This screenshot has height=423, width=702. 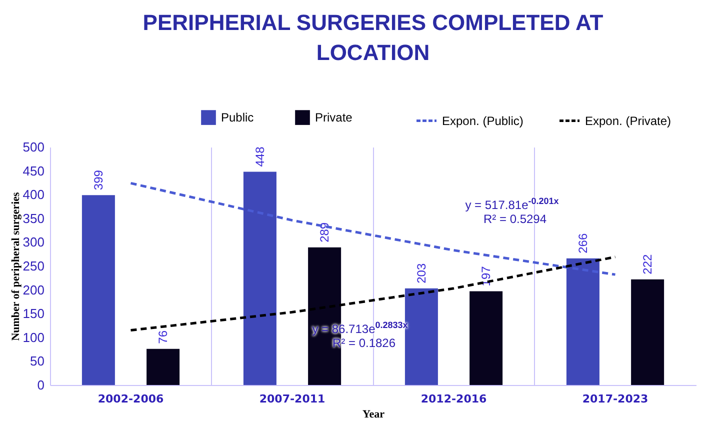 I want to click on y-tick-label: 0, so click(x=40, y=385).